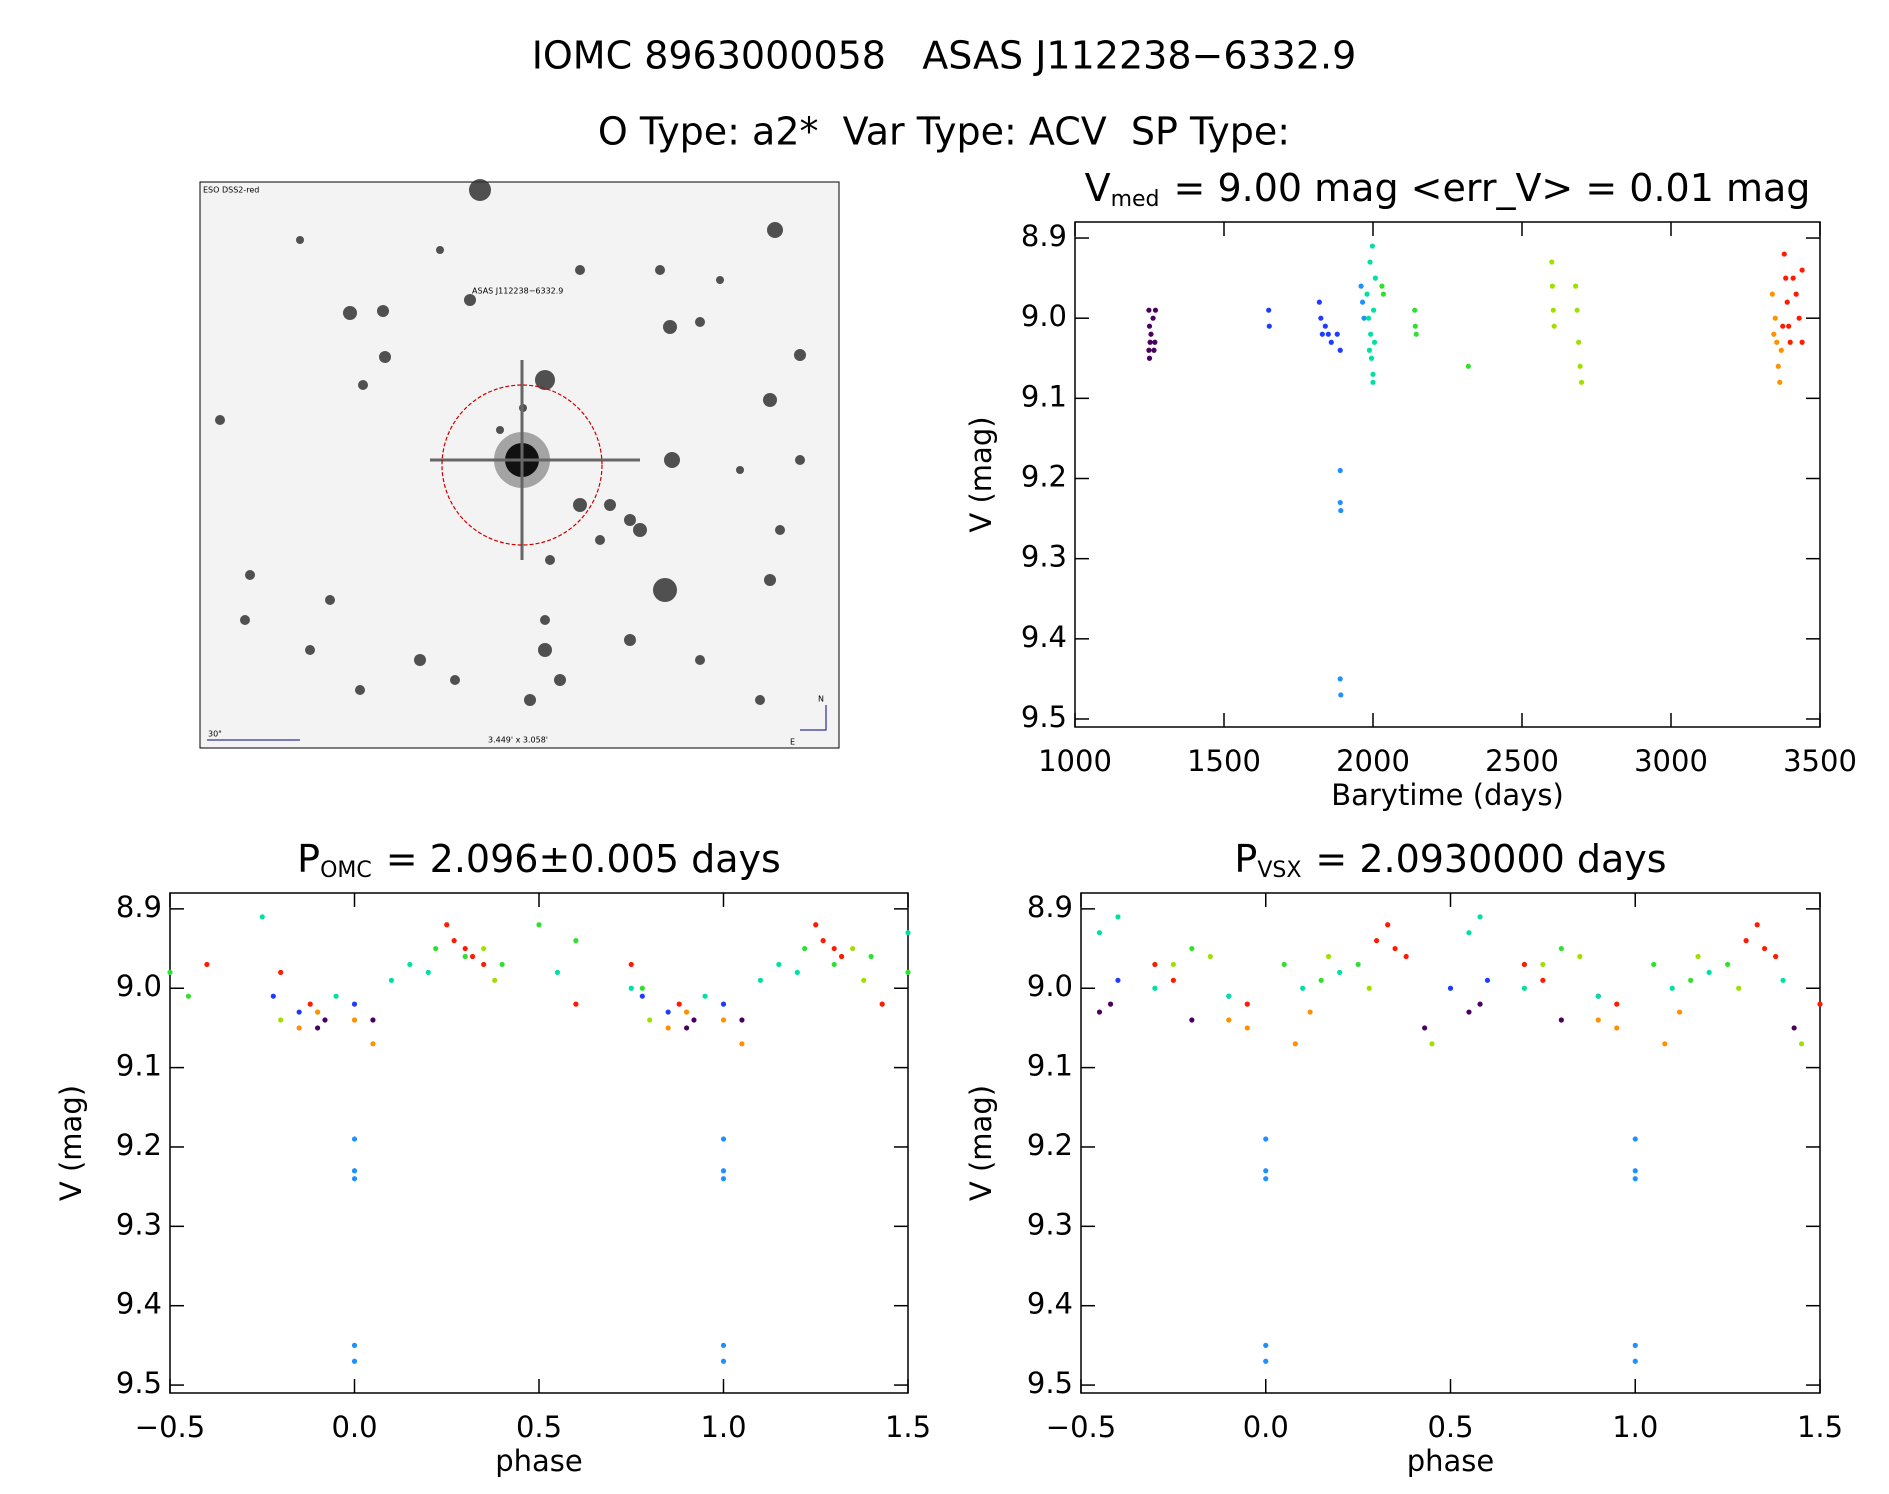 The width and height of the screenshot is (1889, 1494). What do you see at coordinates (723, 1427) in the screenshot?
I see `x-tick-label: 1.0` at bounding box center [723, 1427].